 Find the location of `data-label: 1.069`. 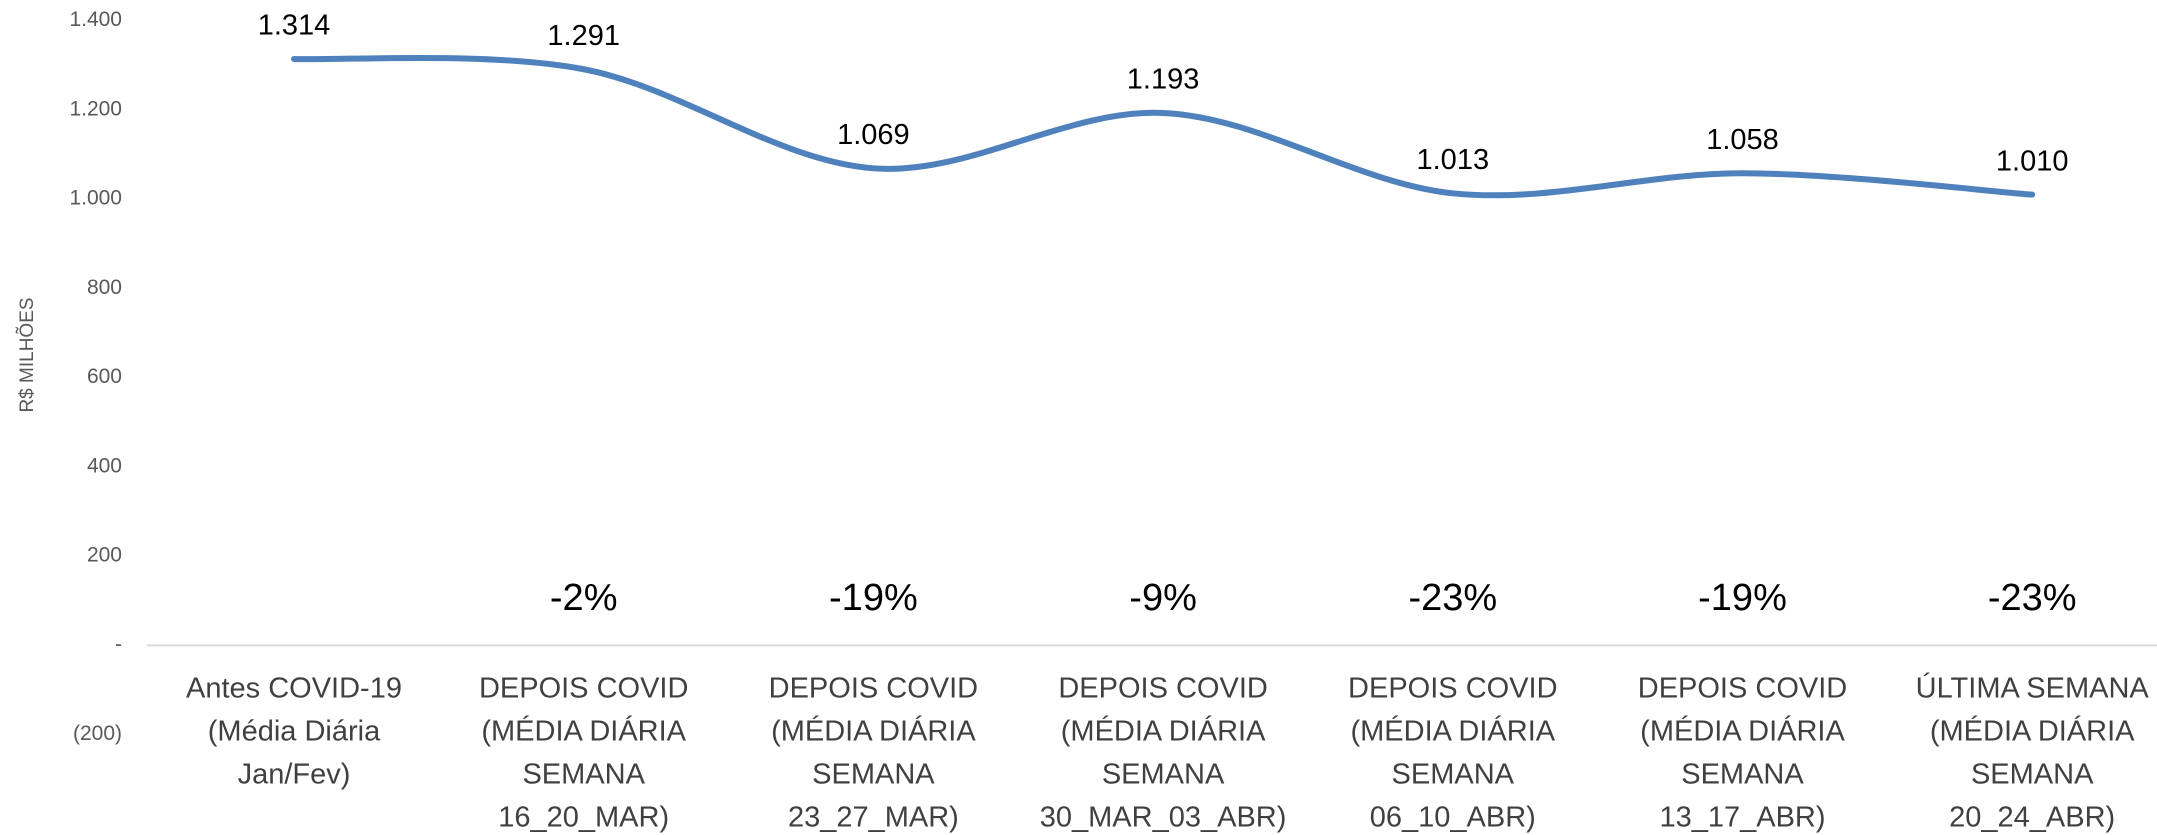

data-label: 1.069 is located at coordinates (873, 135).